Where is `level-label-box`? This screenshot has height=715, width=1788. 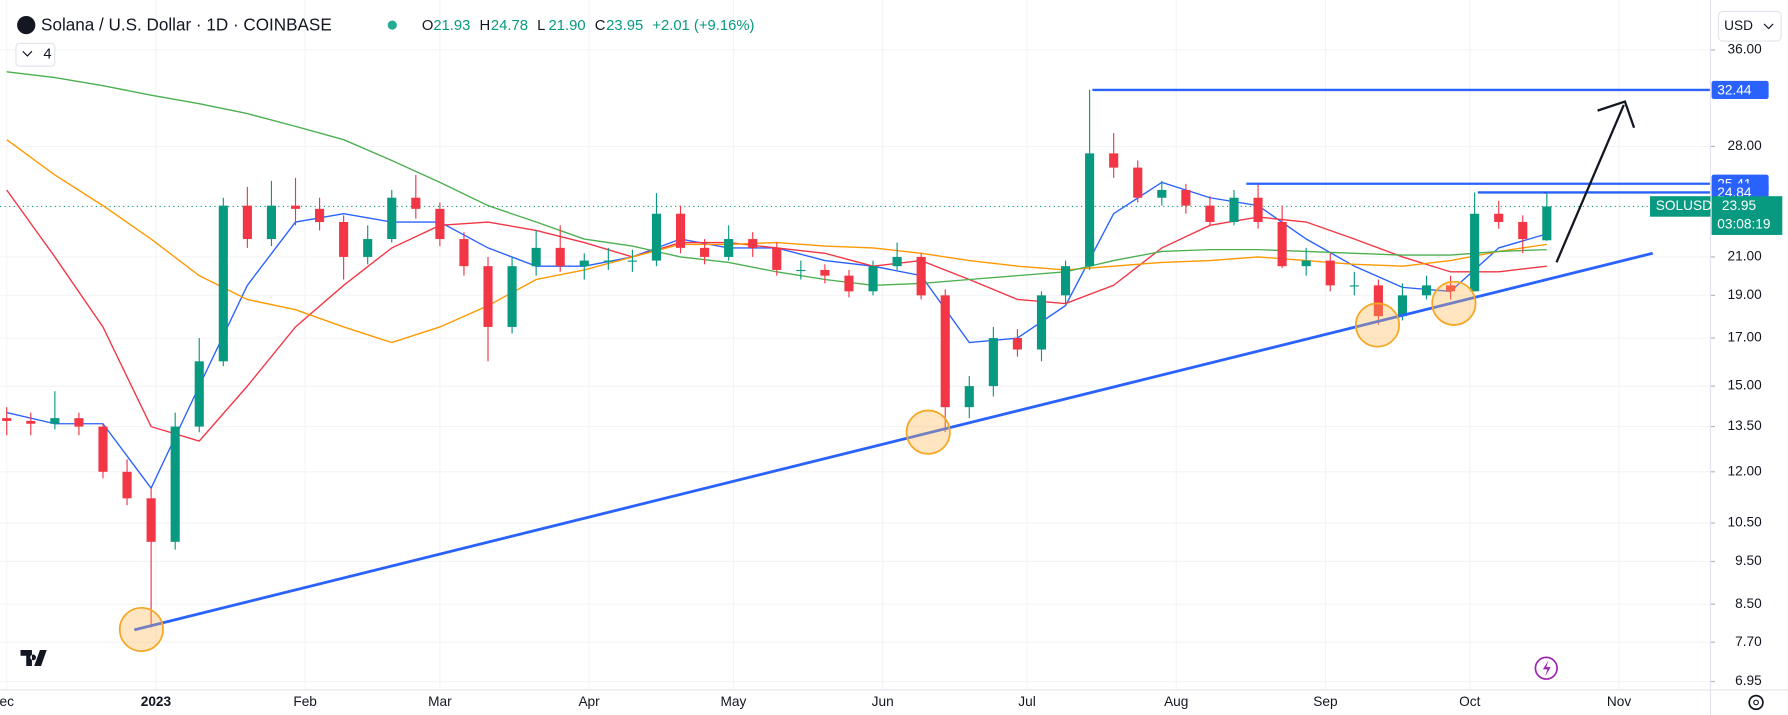
level-label-box is located at coordinates (1740, 90).